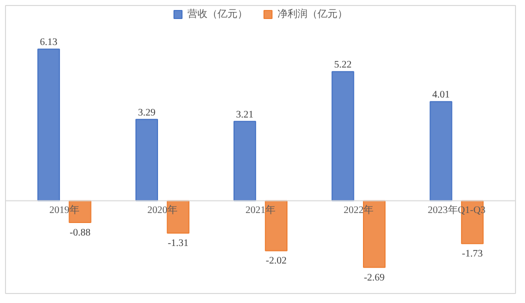 Image resolution: width=525 pixels, height=303 pixels. I want to click on data-label: -1.31, so click(178, 244).